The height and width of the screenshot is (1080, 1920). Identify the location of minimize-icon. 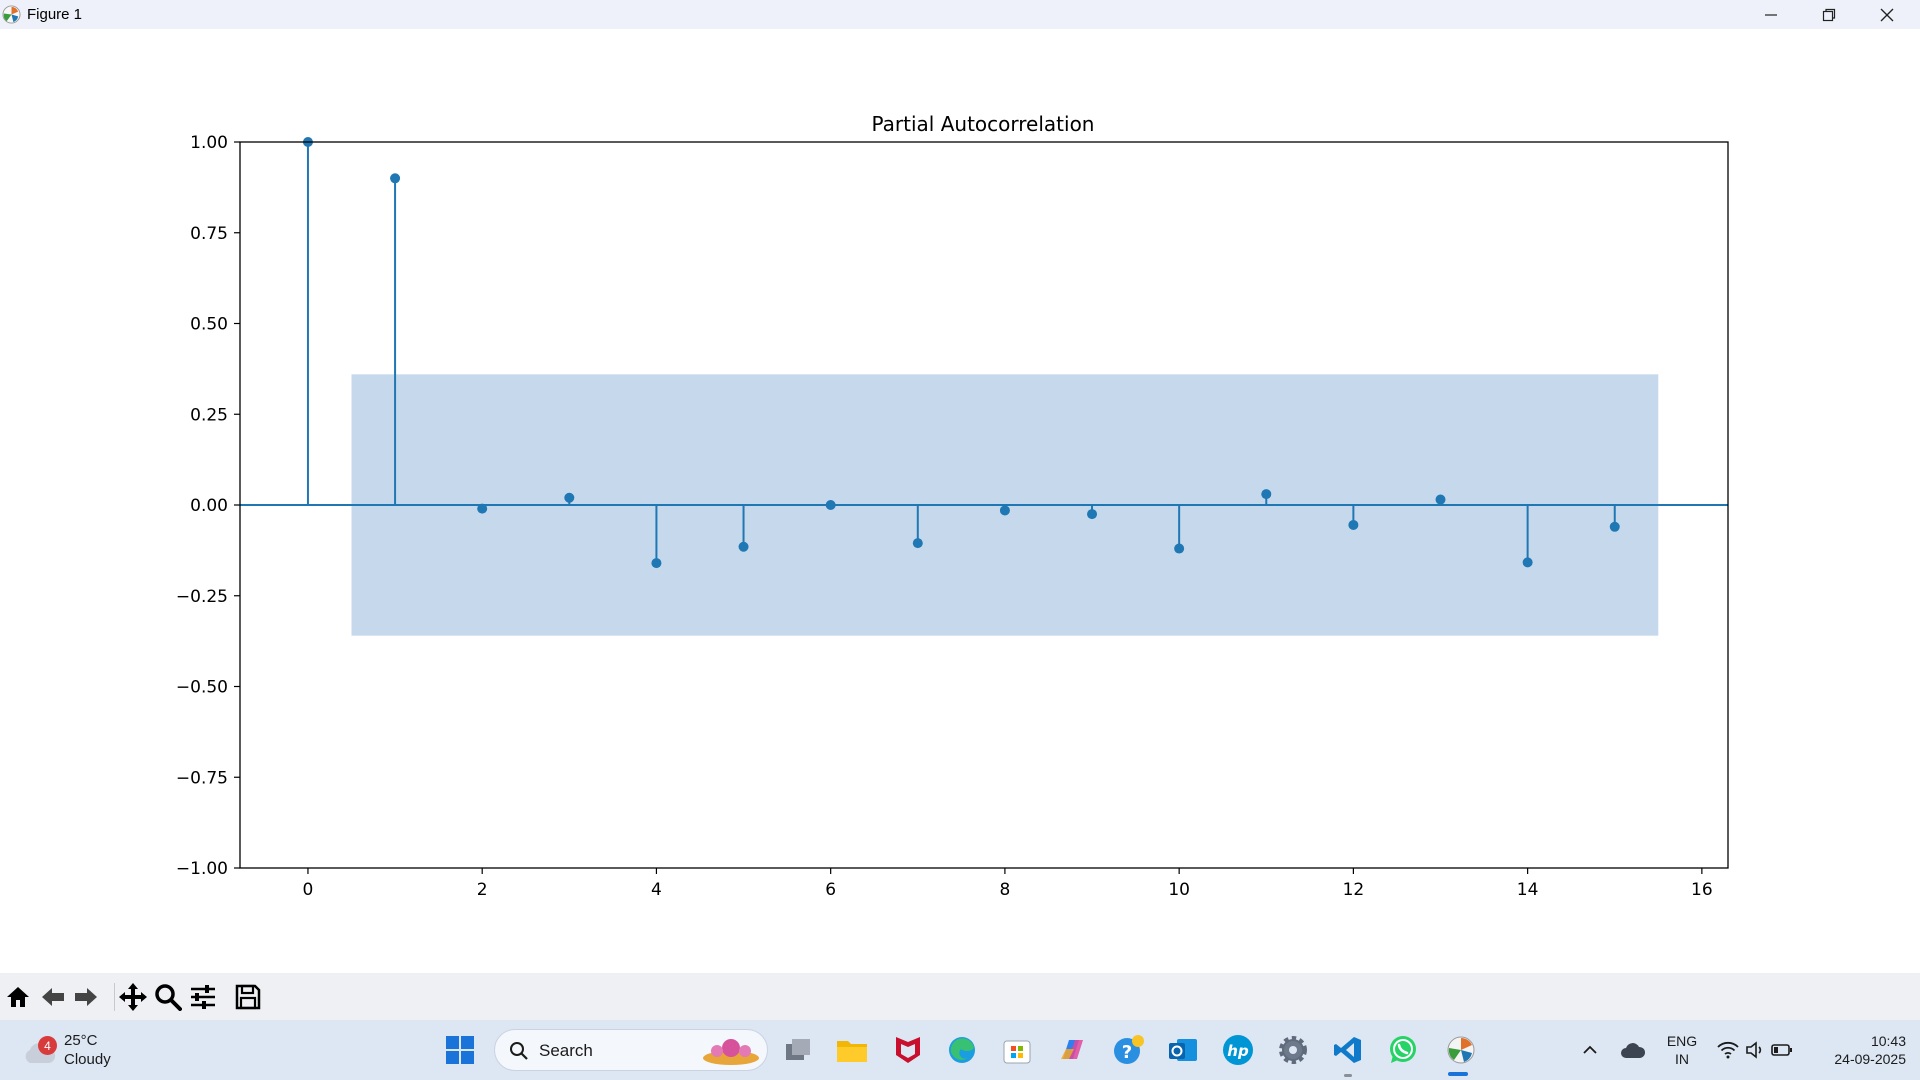
(1771, 14).